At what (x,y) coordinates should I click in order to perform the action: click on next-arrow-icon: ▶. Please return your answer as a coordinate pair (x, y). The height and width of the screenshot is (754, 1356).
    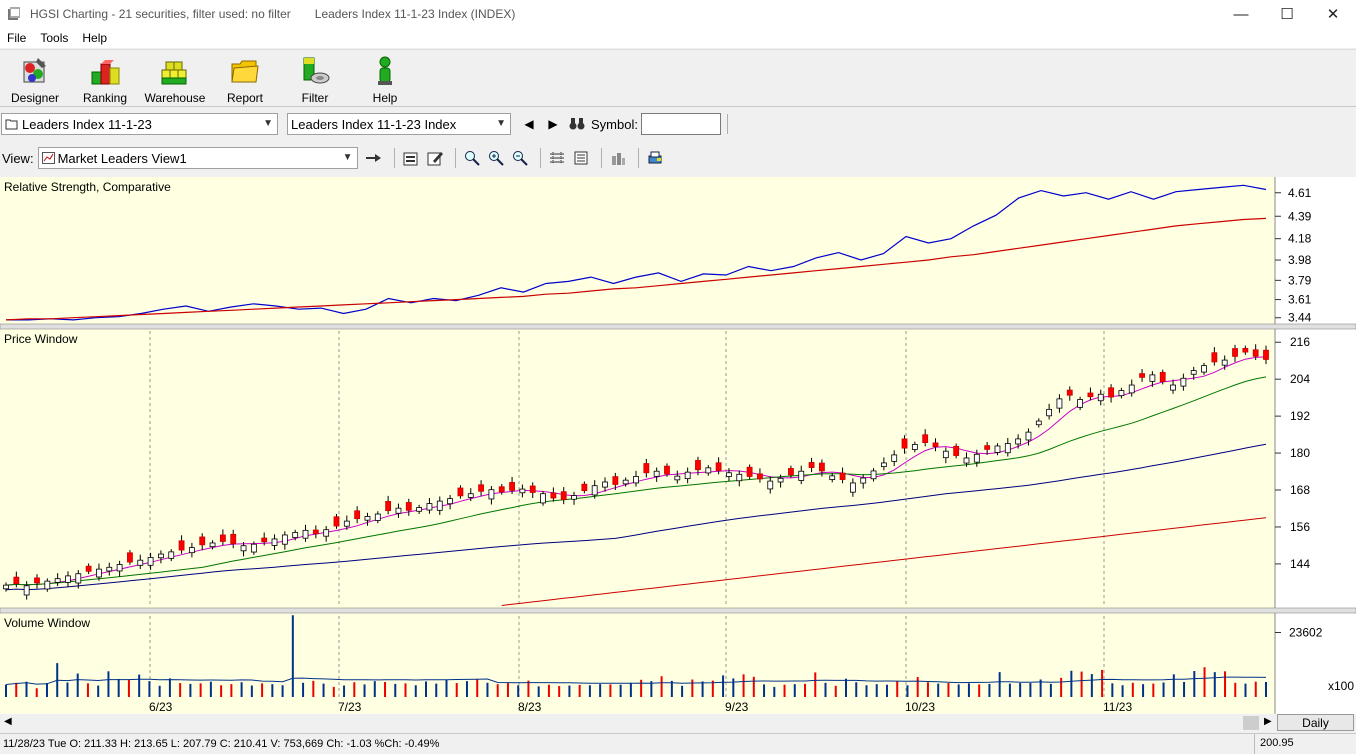
    Looking at the image, I should click on (553, 124).